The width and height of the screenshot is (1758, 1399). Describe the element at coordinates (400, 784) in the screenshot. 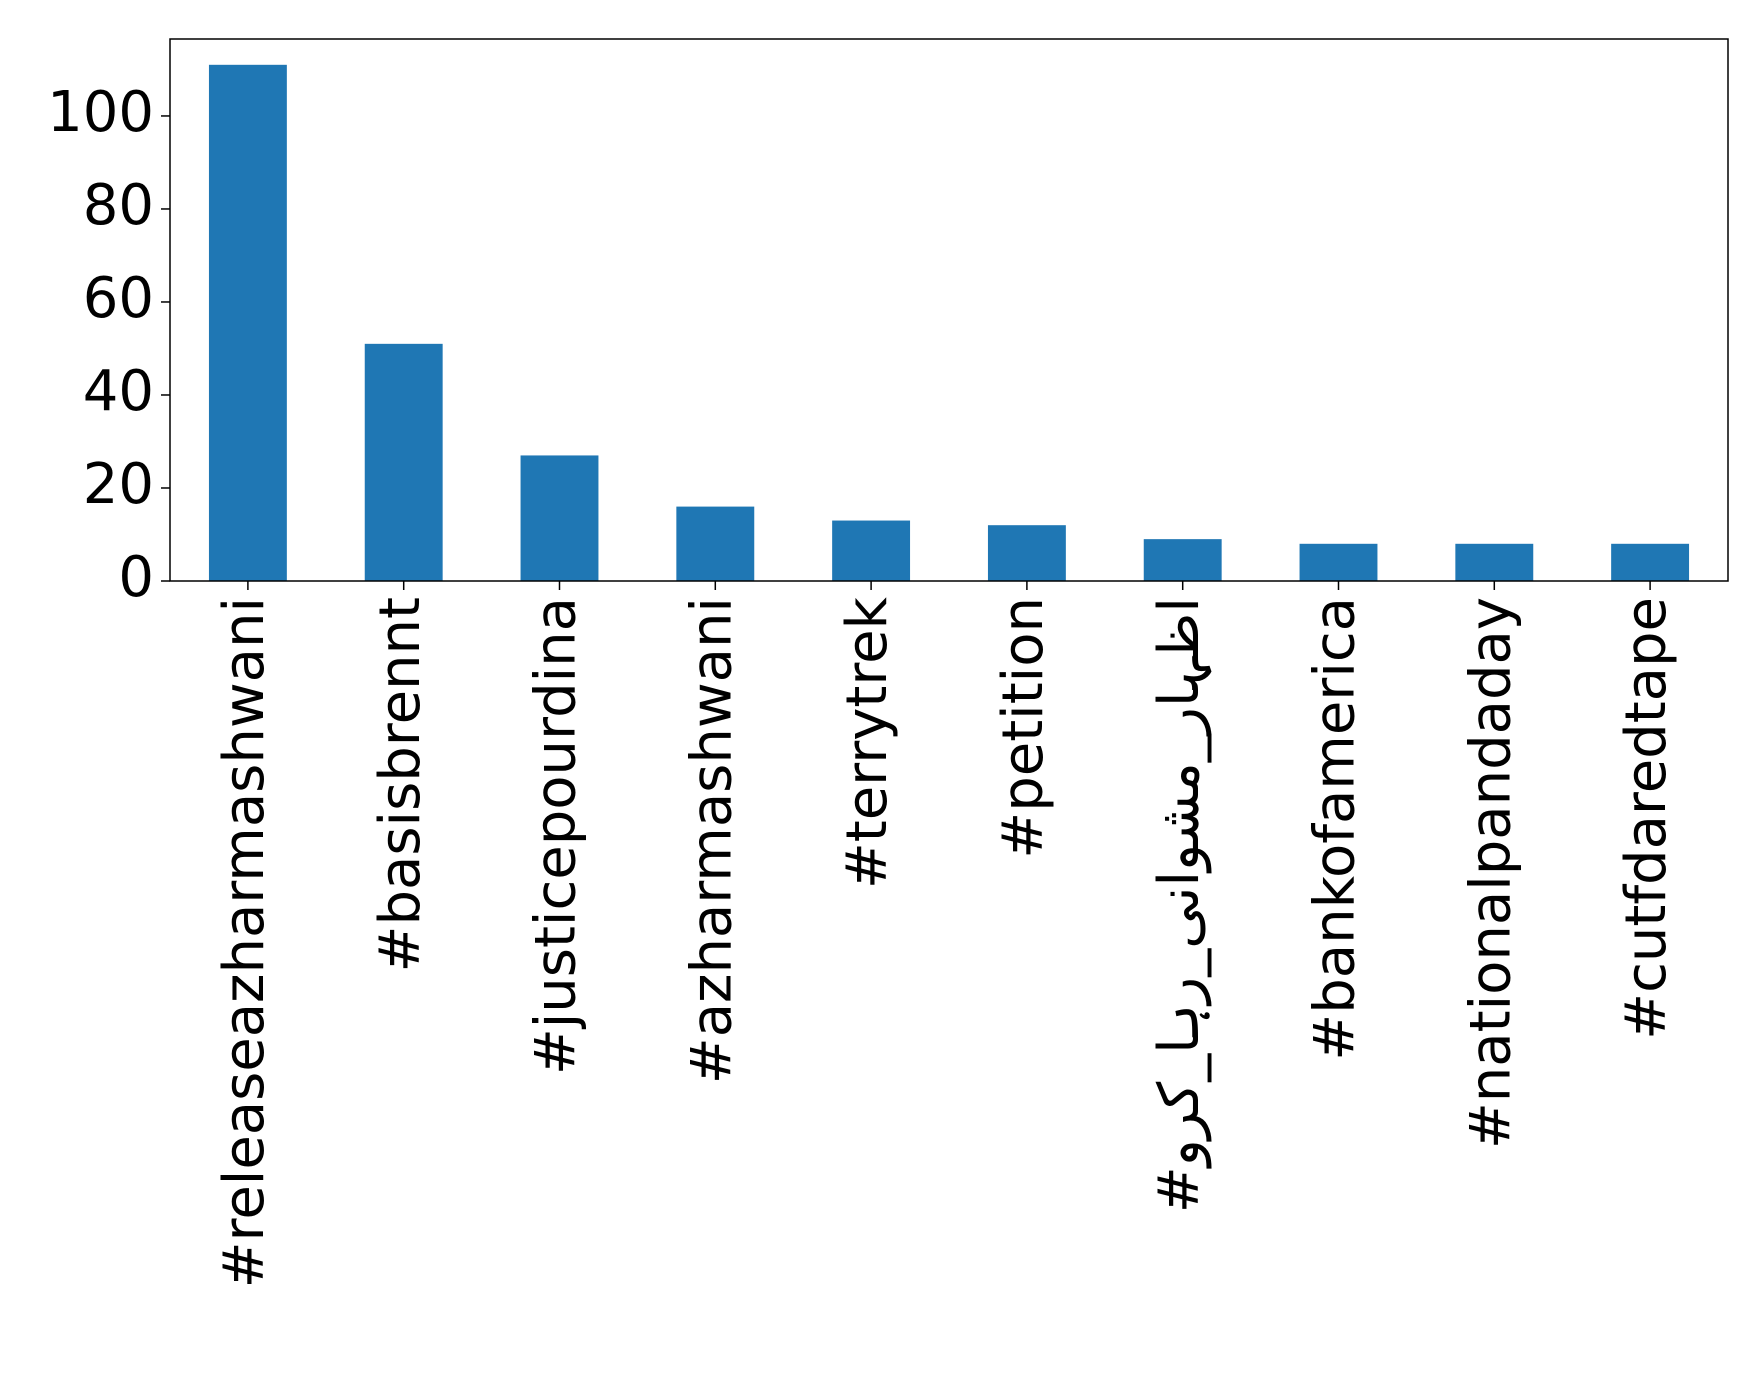

I see `x-tick-label: #basisbrennt` at that location.